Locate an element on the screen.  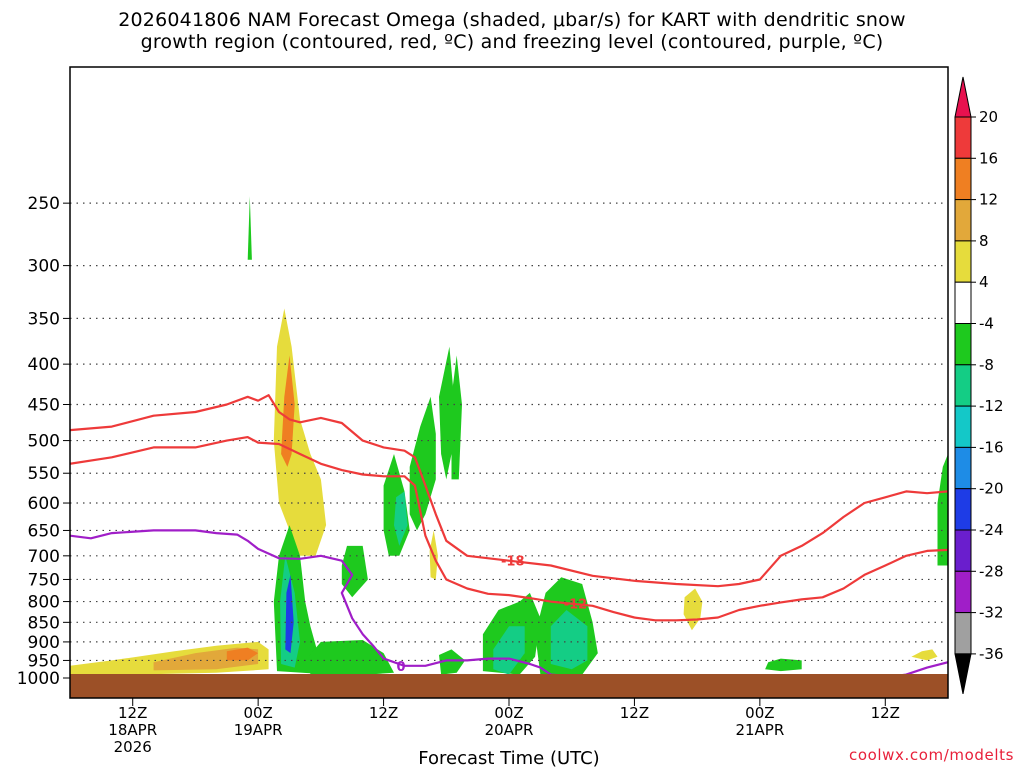
colorbar: 20 16 12 8 4 -4 -8 -12 -16 -20 -24 -28 -32 -36 is located at coordinates (979, 385).